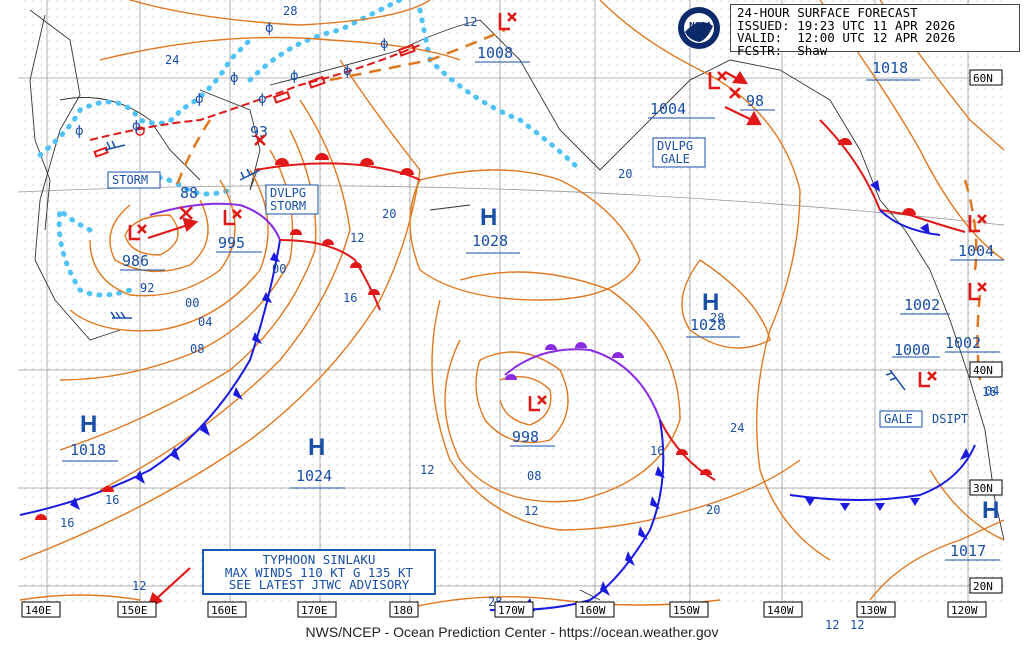 The height and width of the screenshot is (652, 1024). Describe the element at coordinates (224, 610) in the screenshot. I see `svg-text: 160E` at that location.